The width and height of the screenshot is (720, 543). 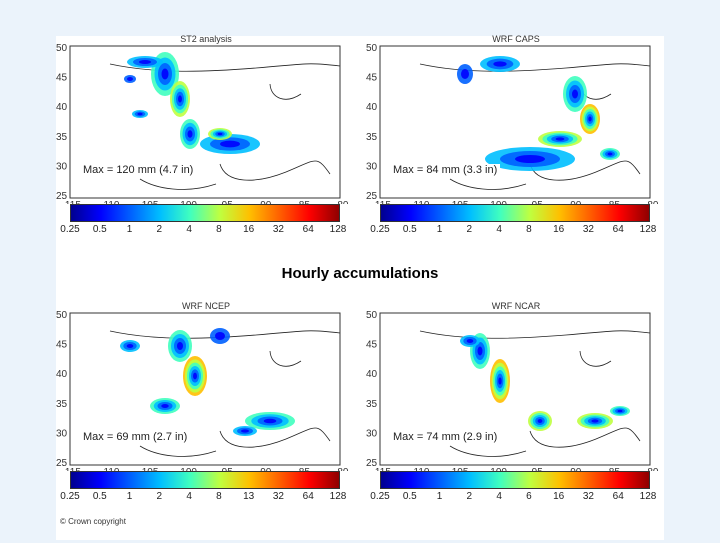 What do you see at coordinates (515, 213) in the screenshot?
I see `colorbar` at bounding box center [515, 213].